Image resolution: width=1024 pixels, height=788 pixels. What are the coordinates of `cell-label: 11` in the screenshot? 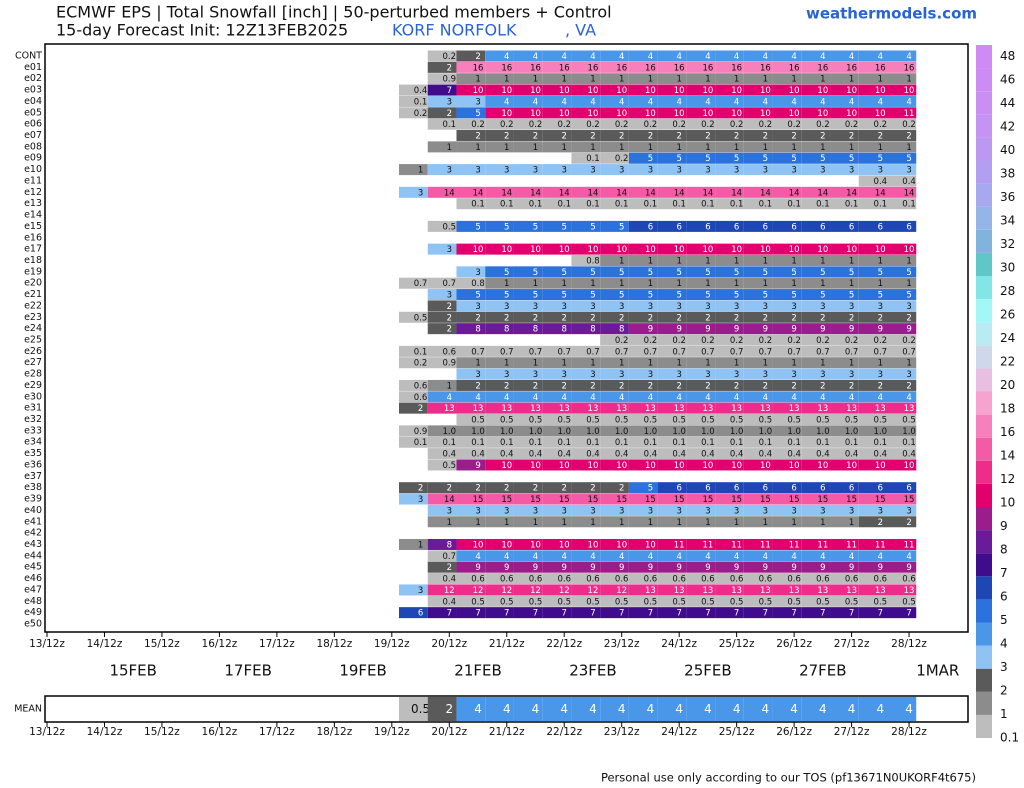 It's located at (822, 545).